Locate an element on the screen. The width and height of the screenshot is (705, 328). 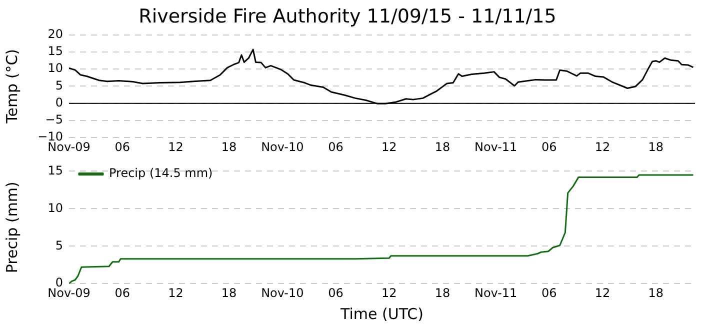
legend-label: Precip (14.5 mm) is located at coordinates (161, 173).